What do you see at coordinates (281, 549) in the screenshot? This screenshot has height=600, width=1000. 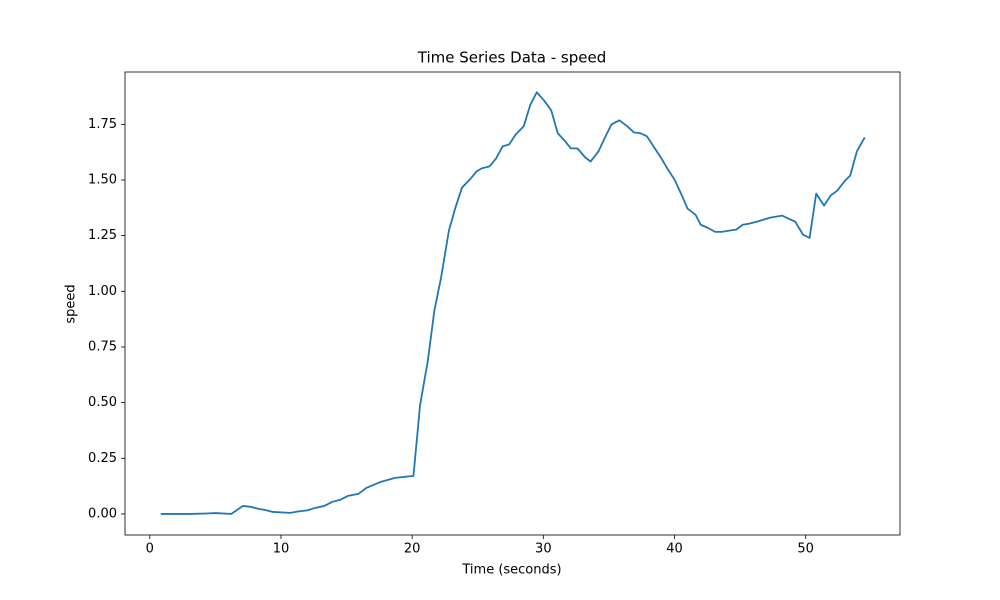 I see `x-tick-label: 10` at bounding box center [281, 549].